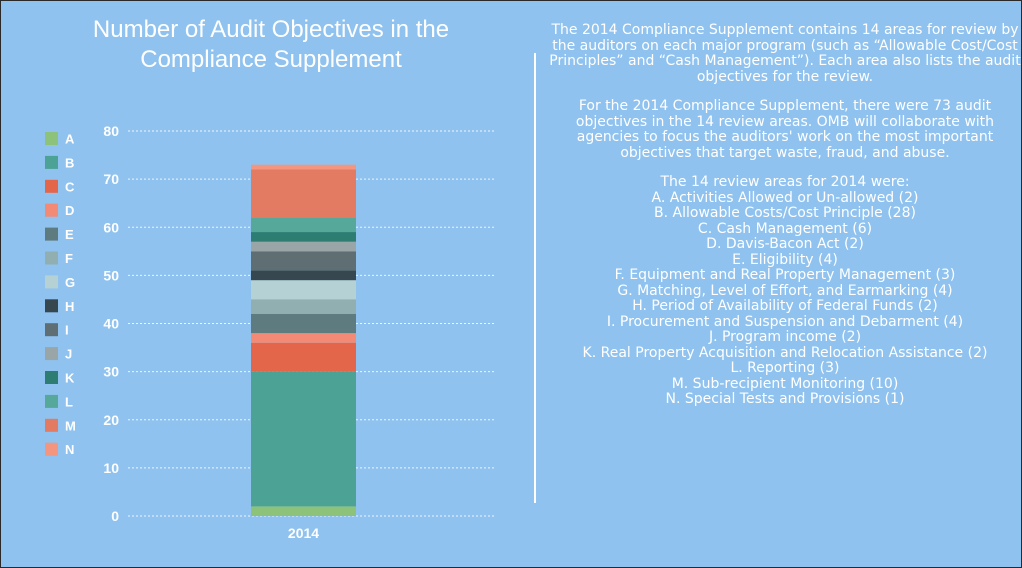 The image size is (1022, 568). Describe the element at coordinates (69, 306) in the screenshot. I see `legend-label: H` at that location.